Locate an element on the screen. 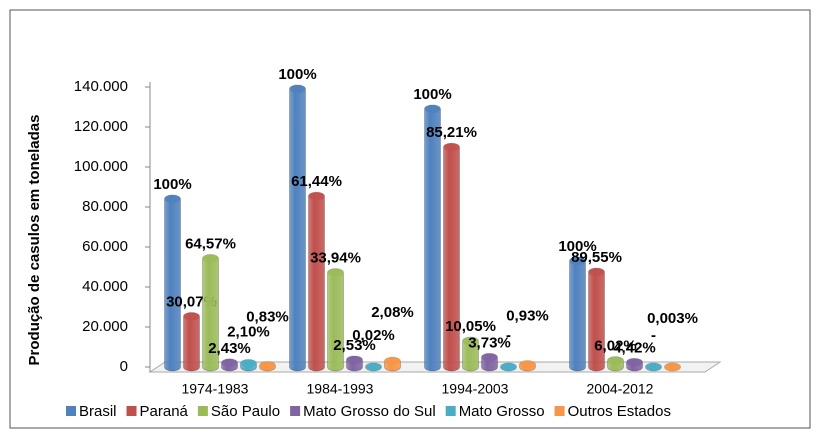 The width and height of the screenshot is (818, 436). y-tick-label: 60.000 is located at coordinates (105, 246).